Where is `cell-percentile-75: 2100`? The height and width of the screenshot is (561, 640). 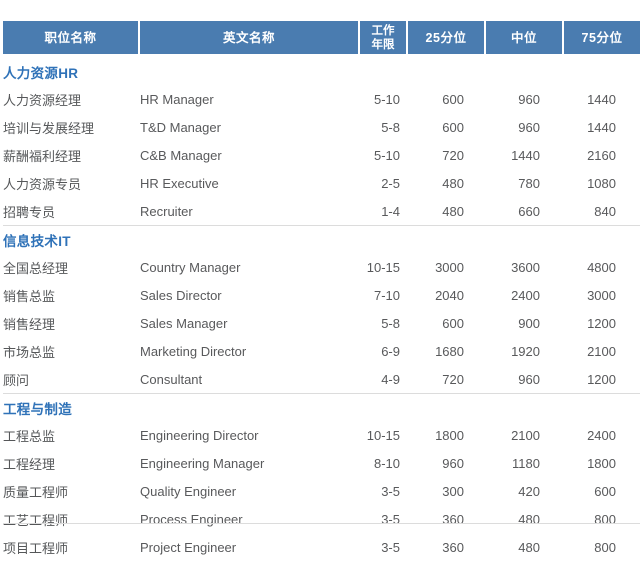 cell-percentile-75: 2100 is located at coordinates (601, 351).